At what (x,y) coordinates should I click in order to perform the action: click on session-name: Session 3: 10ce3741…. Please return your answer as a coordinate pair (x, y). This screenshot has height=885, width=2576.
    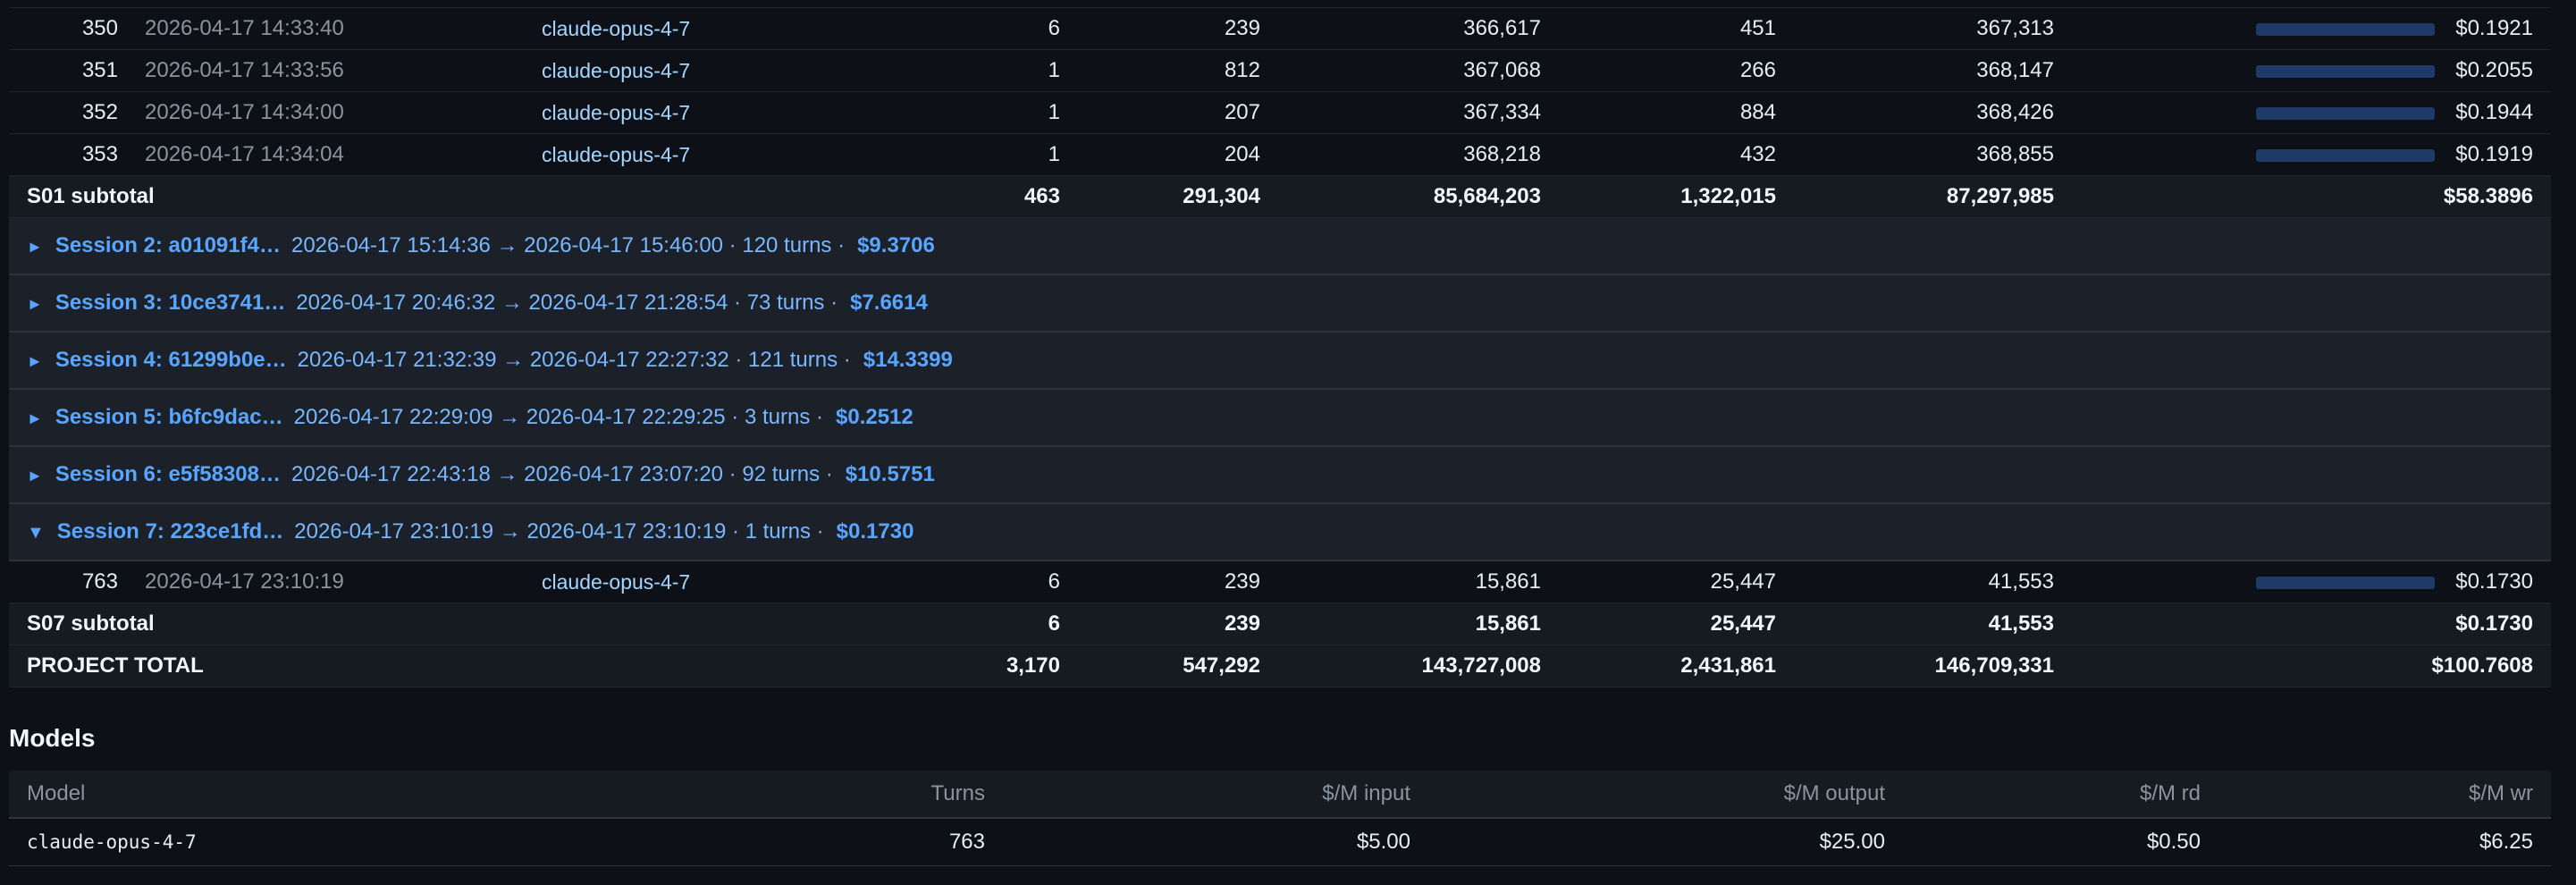
    Looking at the image, I should click on (171, 303).